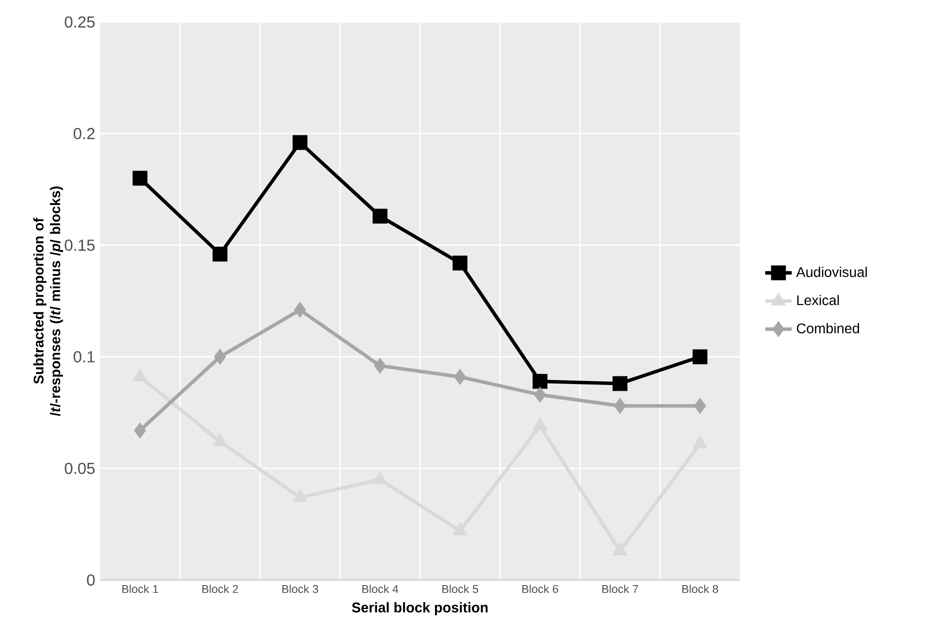  I want to click on x-tick-label: Block 5, so click(460, 589).